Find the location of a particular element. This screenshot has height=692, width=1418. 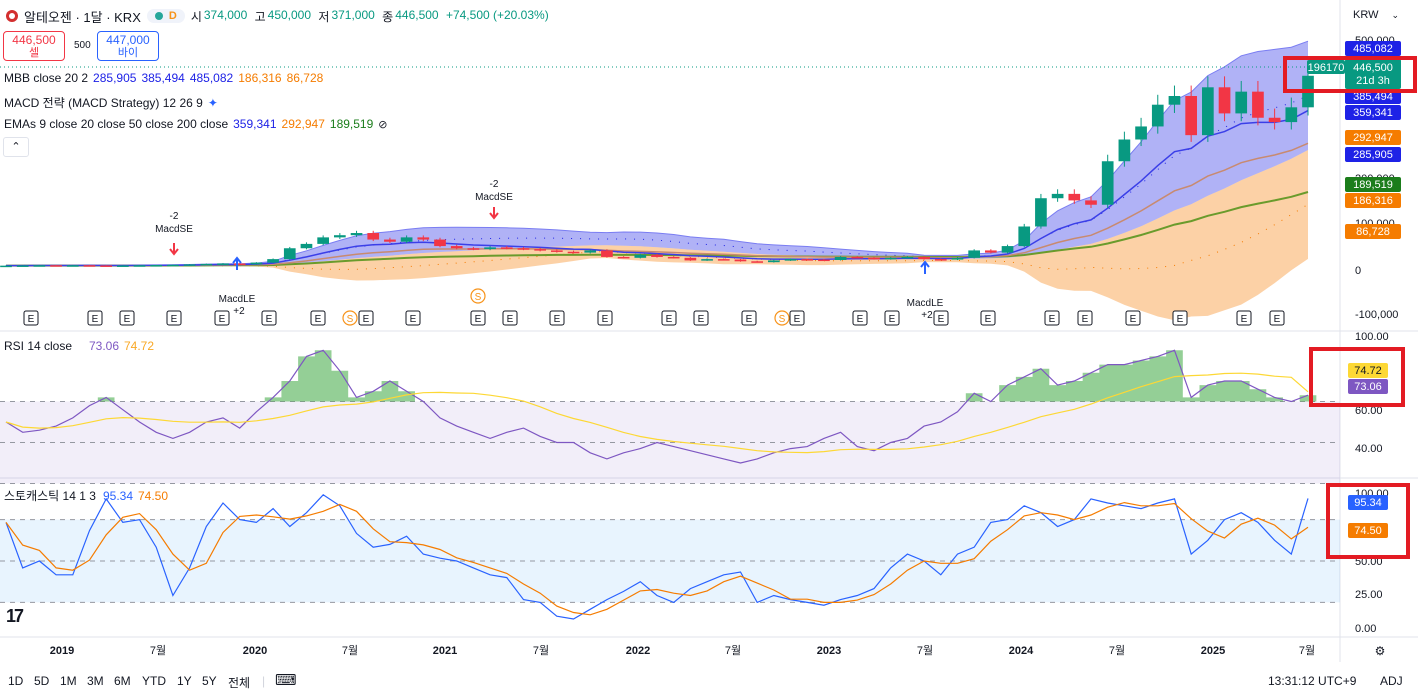

tradingview-logo: 17 is located at coordinates (15, 616).